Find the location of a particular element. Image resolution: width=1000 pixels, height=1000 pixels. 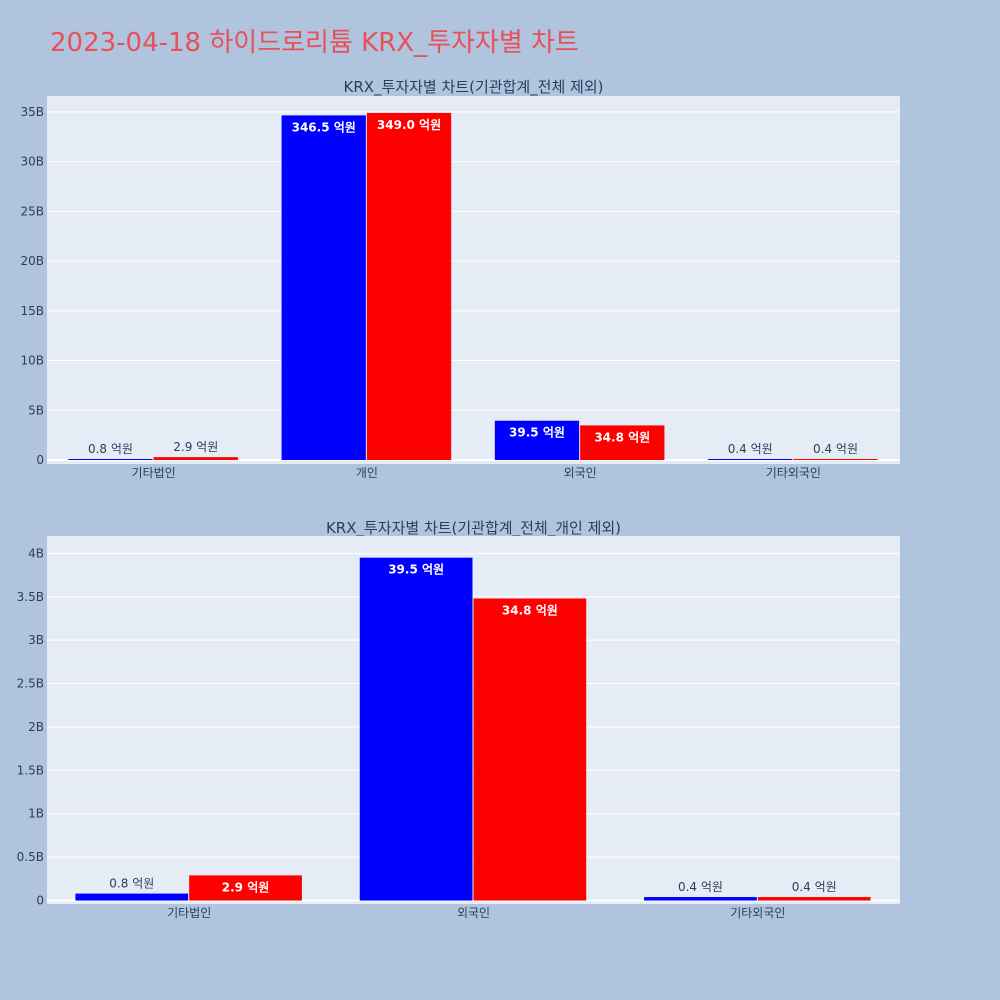

y-tick-label: 2.5B is located at coordinates (30, 684).